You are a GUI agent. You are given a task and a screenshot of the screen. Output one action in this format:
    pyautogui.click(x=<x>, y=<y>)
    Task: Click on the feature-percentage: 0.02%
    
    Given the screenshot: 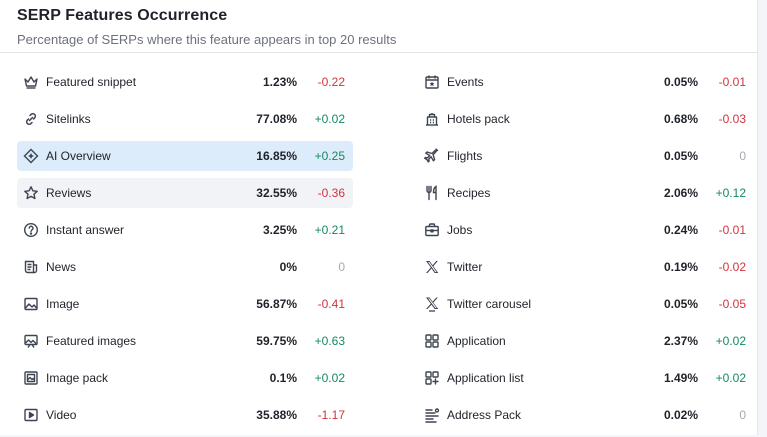 What is the action you would take?
    pyautogui.click(x=680, y=415)
    